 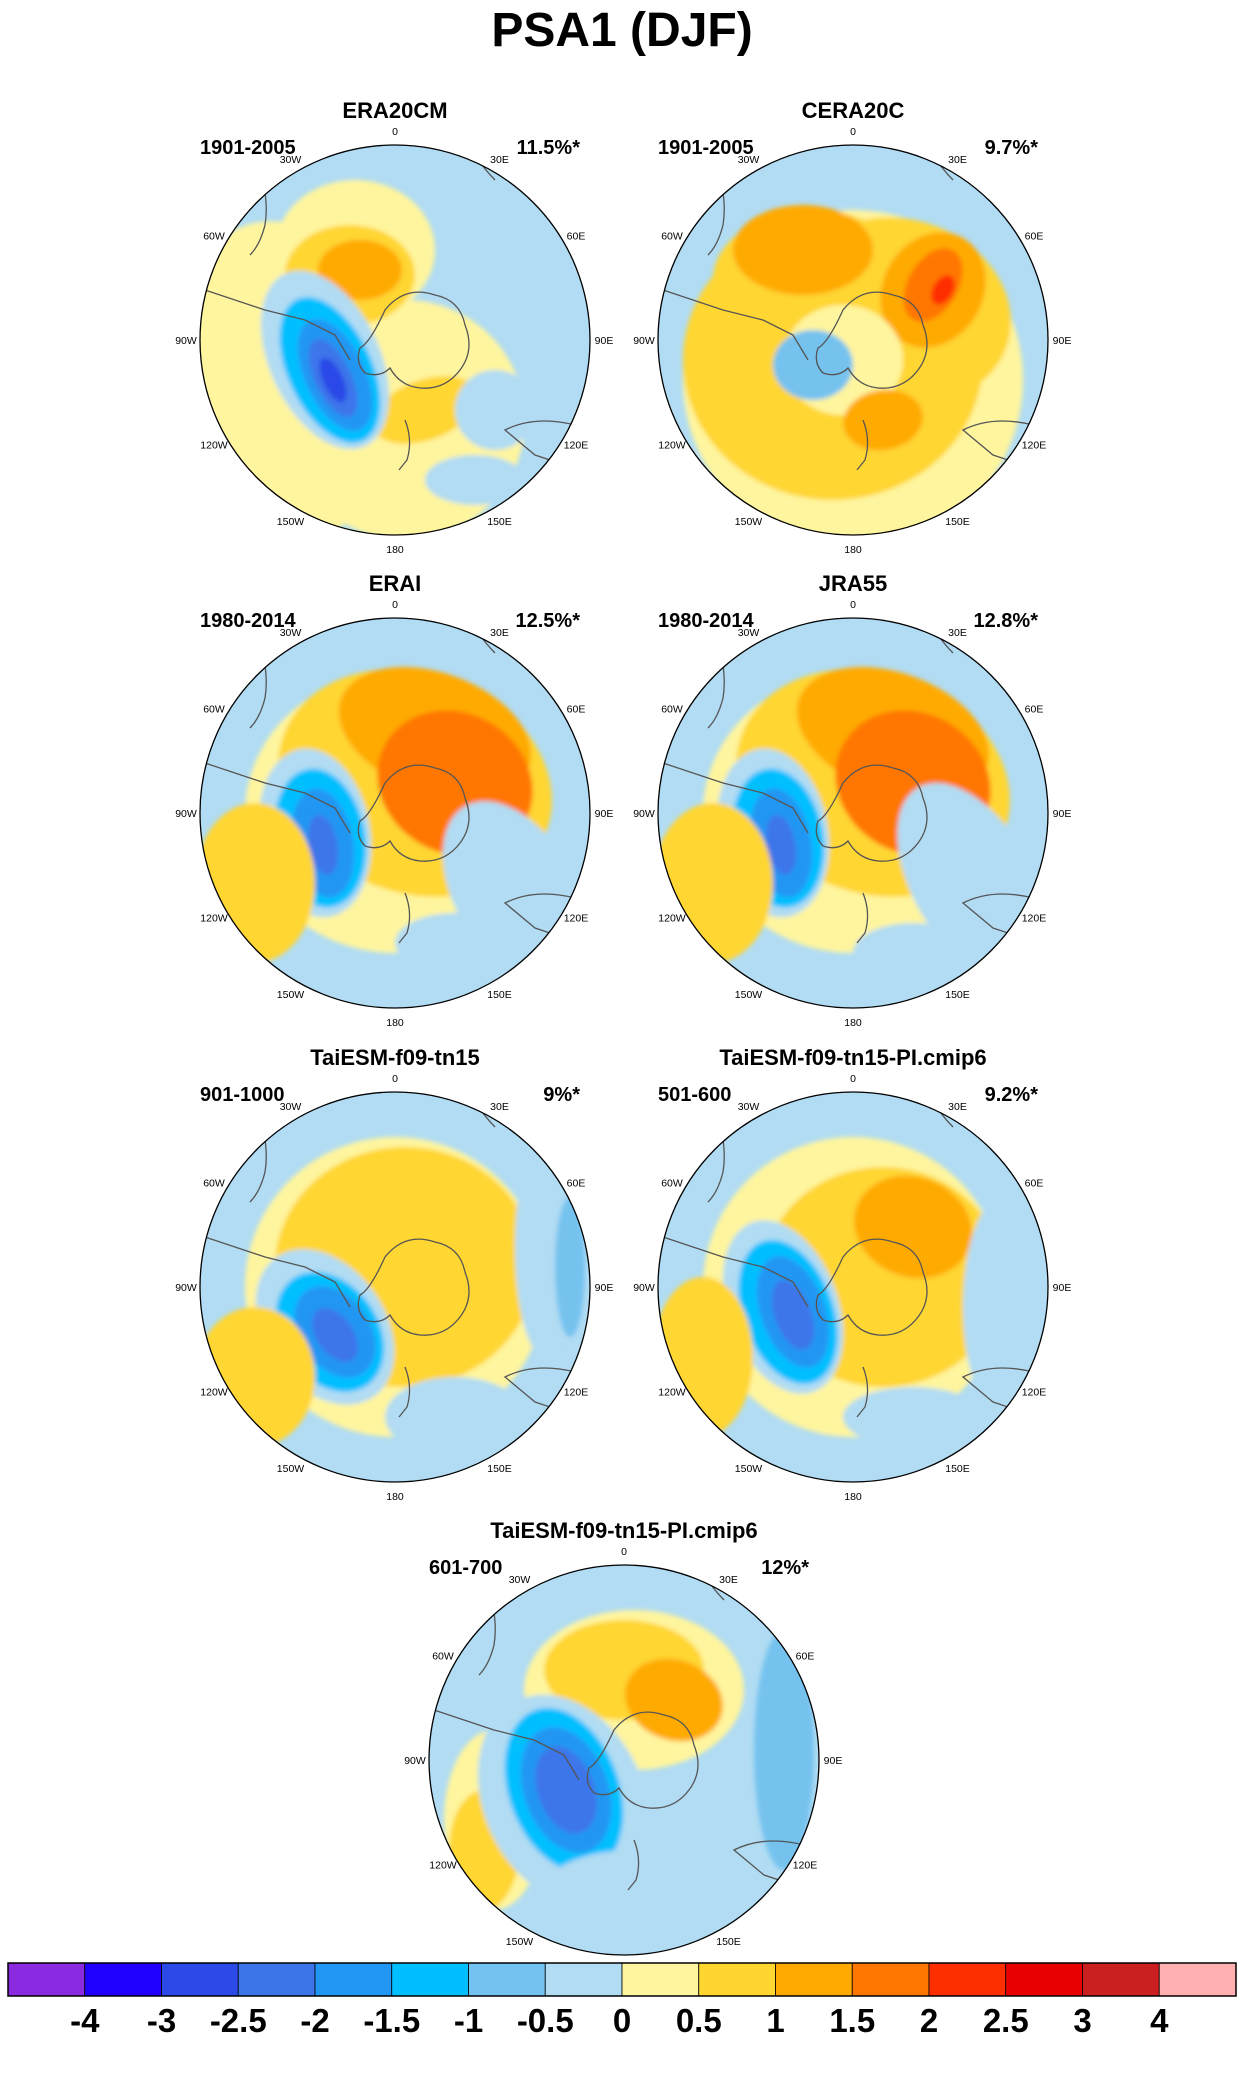 I want to click on colorbar-label: 0, so click(x=622, y=2020).